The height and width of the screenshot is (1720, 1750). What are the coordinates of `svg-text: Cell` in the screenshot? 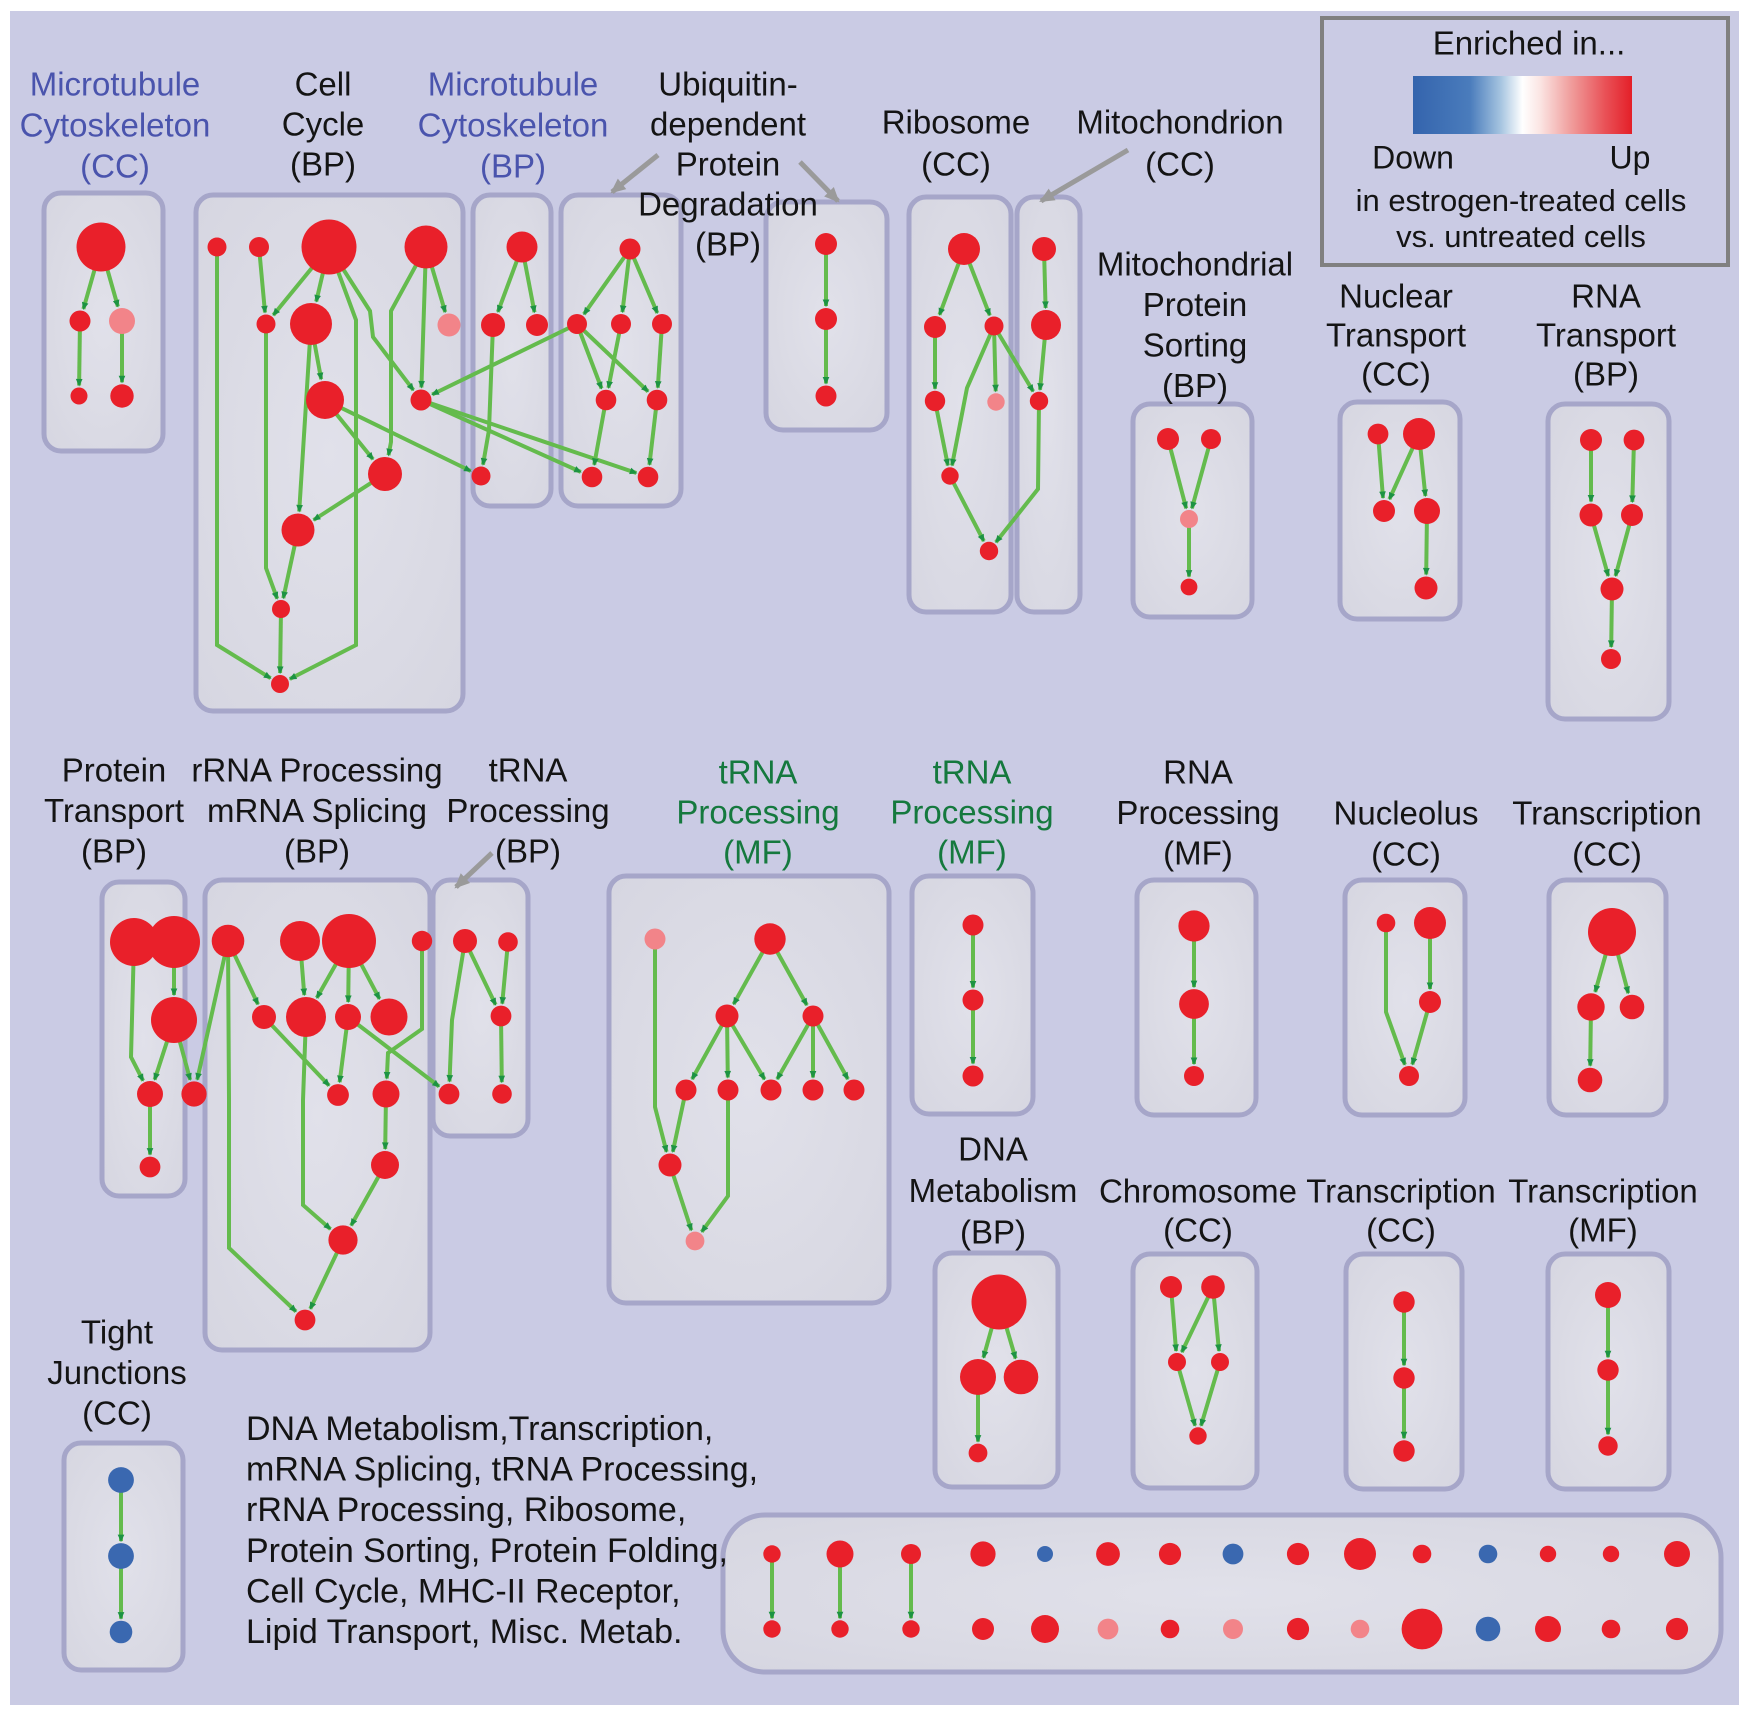 It's located at (323, 84).